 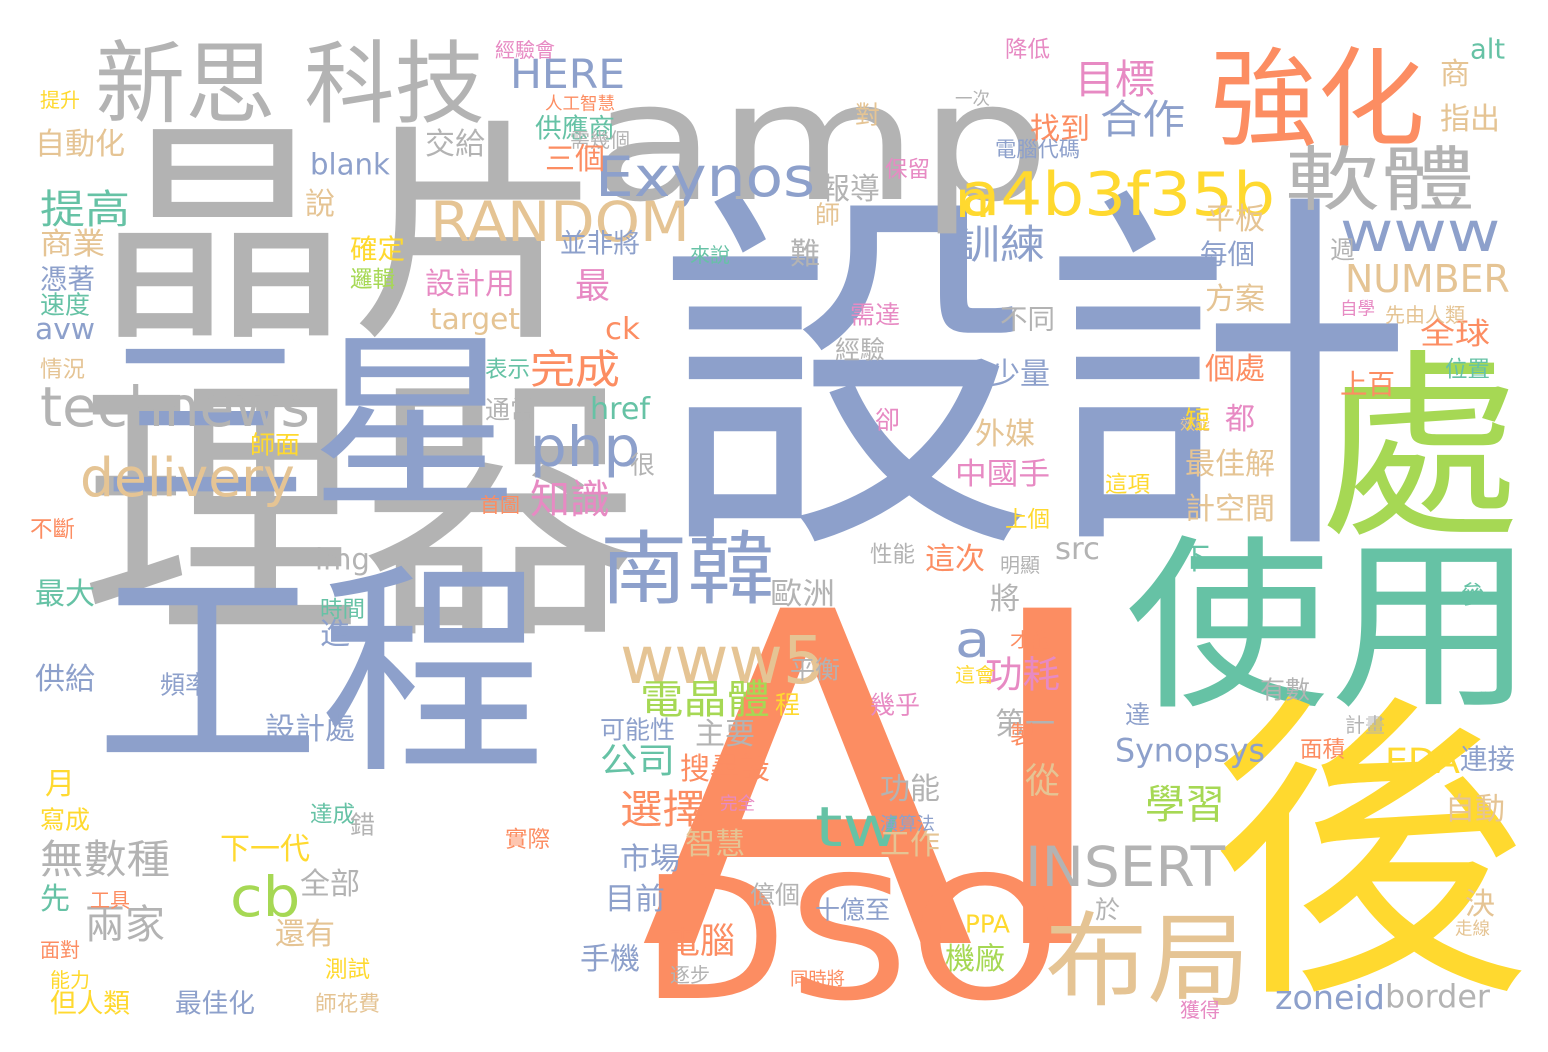 I want to click on word: 並非將, so click(x=600, y=244).